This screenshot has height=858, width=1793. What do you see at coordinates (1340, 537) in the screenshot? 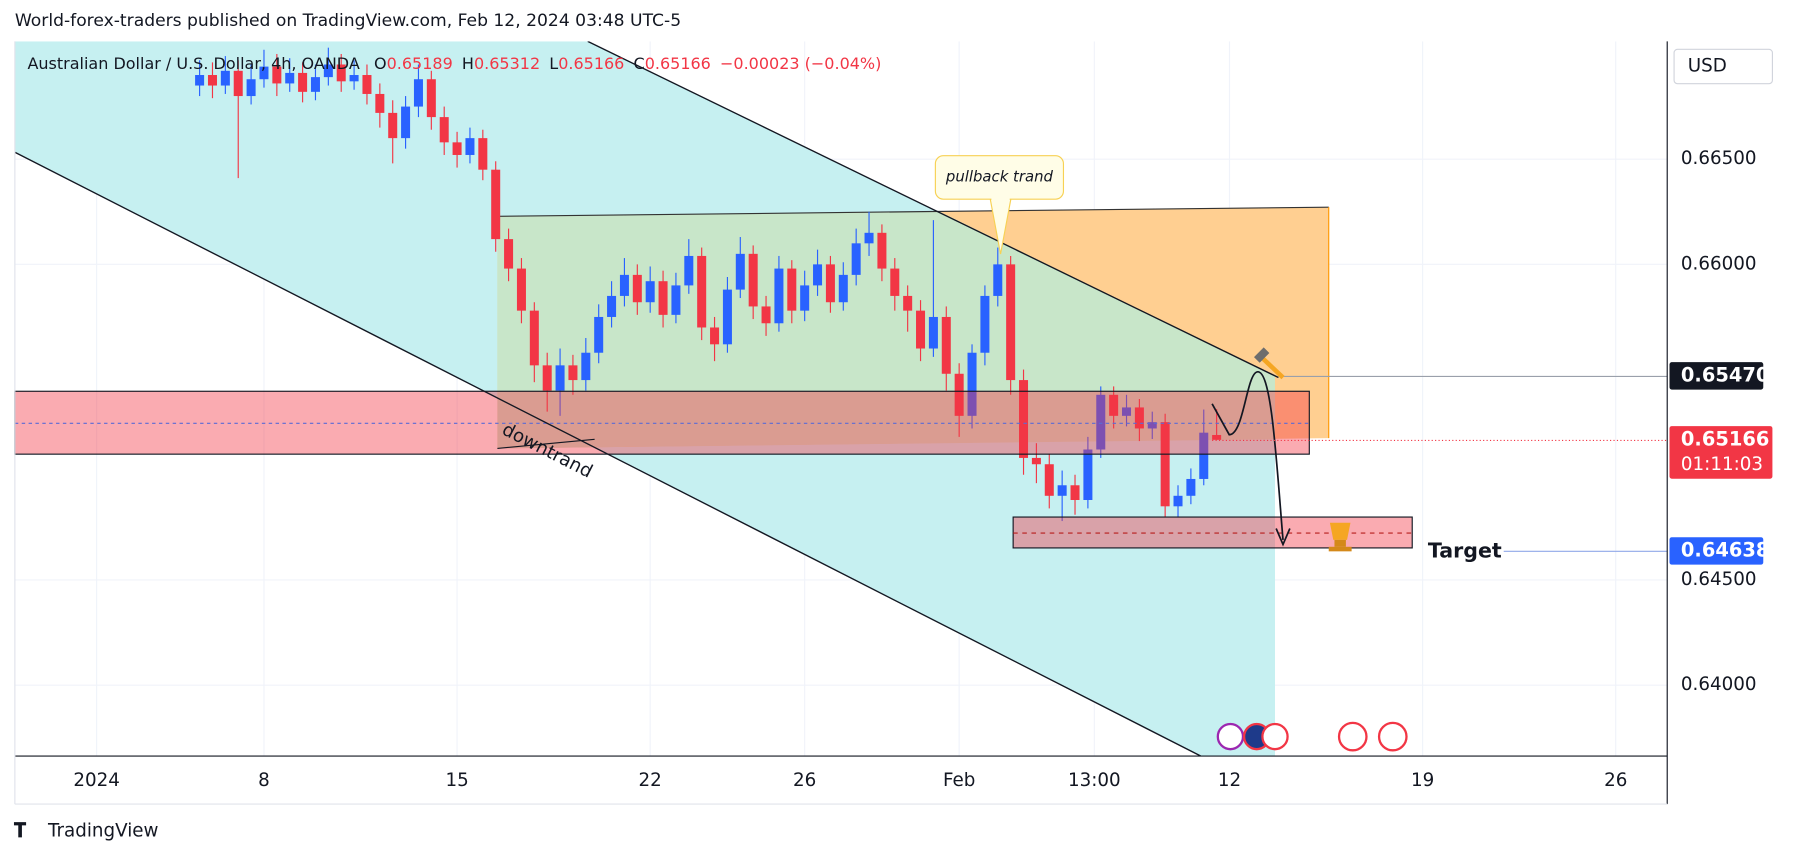
I see `trophy-icon` at bounding box center [1340, 537].